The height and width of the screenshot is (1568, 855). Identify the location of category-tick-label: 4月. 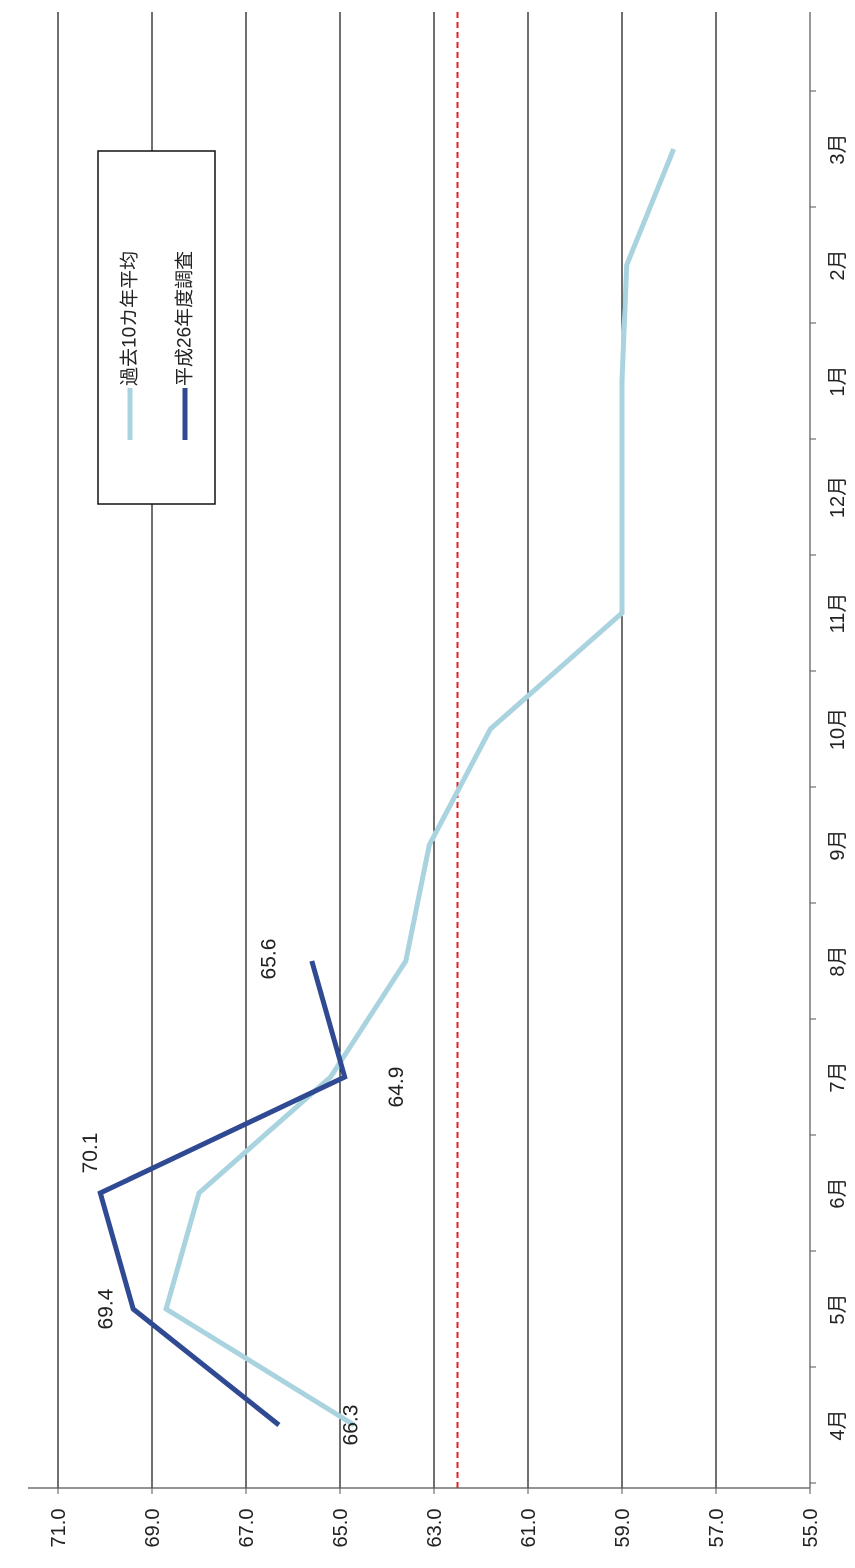
(838, 1424).